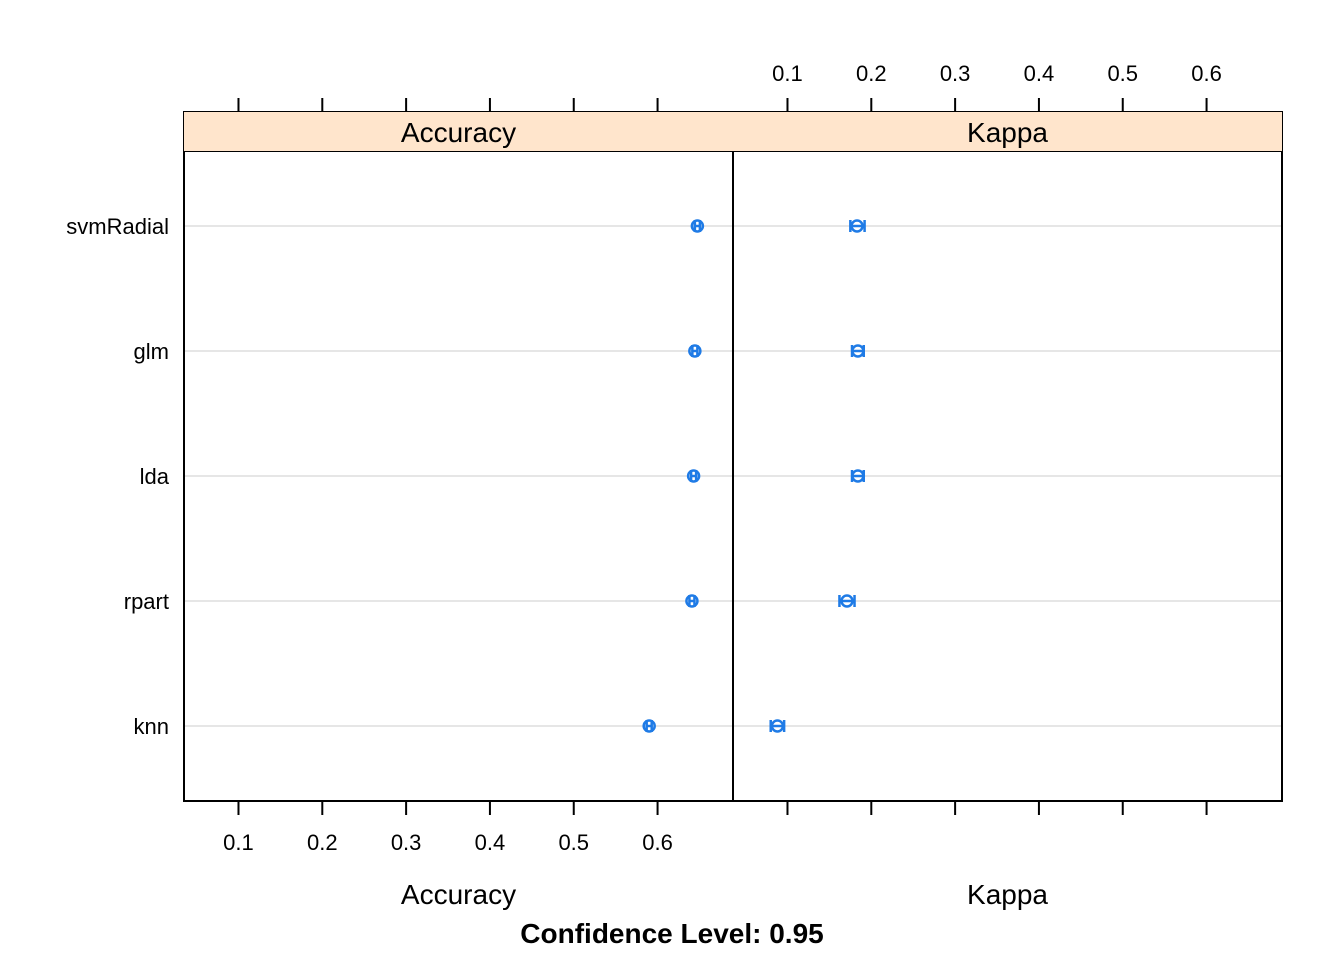  I want to click on point-accuracy-svmRadial, so click(697, 226).